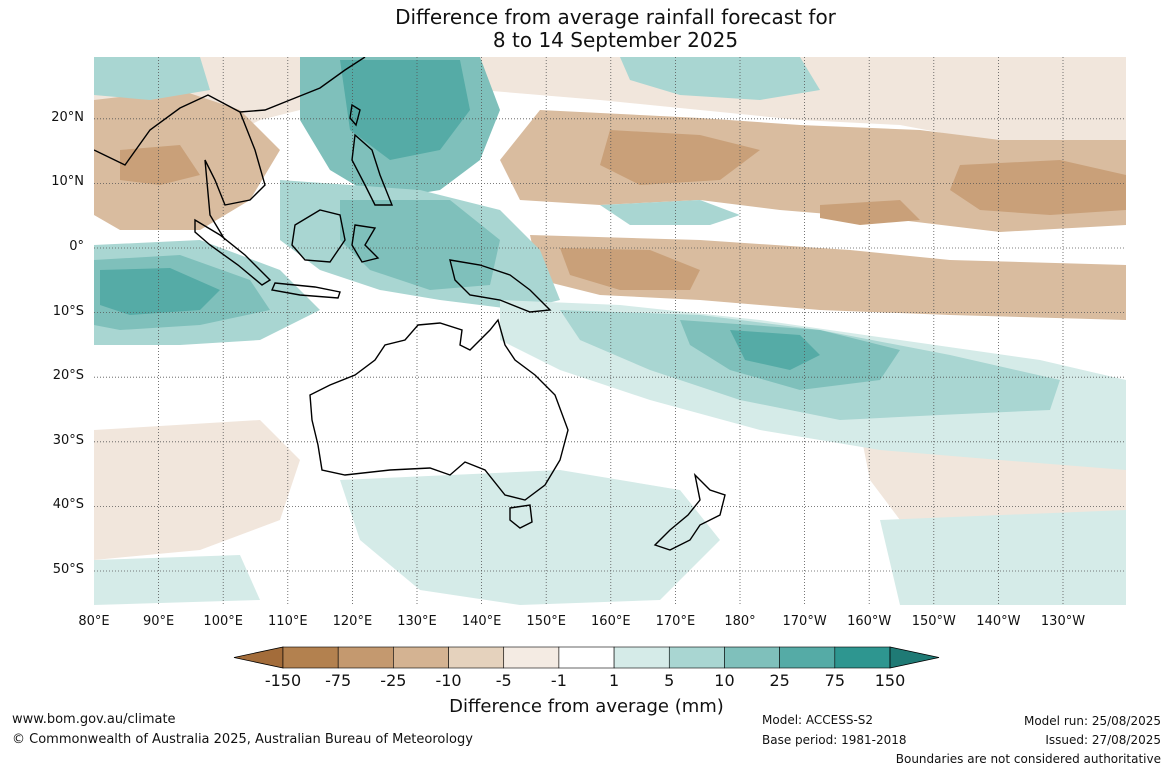  Describe the element at coordinates (503, 680) in the screenshot. I see `colorbar-tick-label: -5` at that location.